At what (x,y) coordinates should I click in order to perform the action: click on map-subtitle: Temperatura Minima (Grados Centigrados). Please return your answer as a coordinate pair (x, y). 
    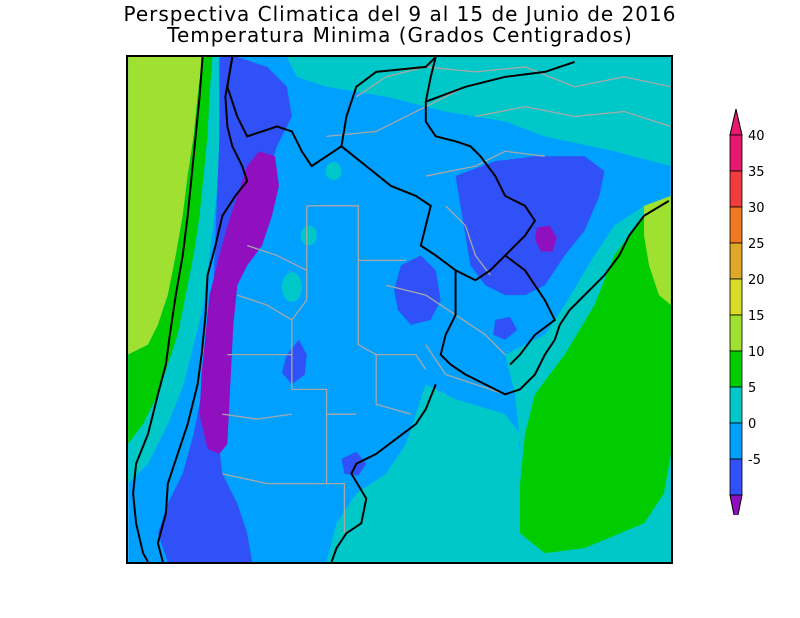
    Looking at the image, I should click on (400, 35).